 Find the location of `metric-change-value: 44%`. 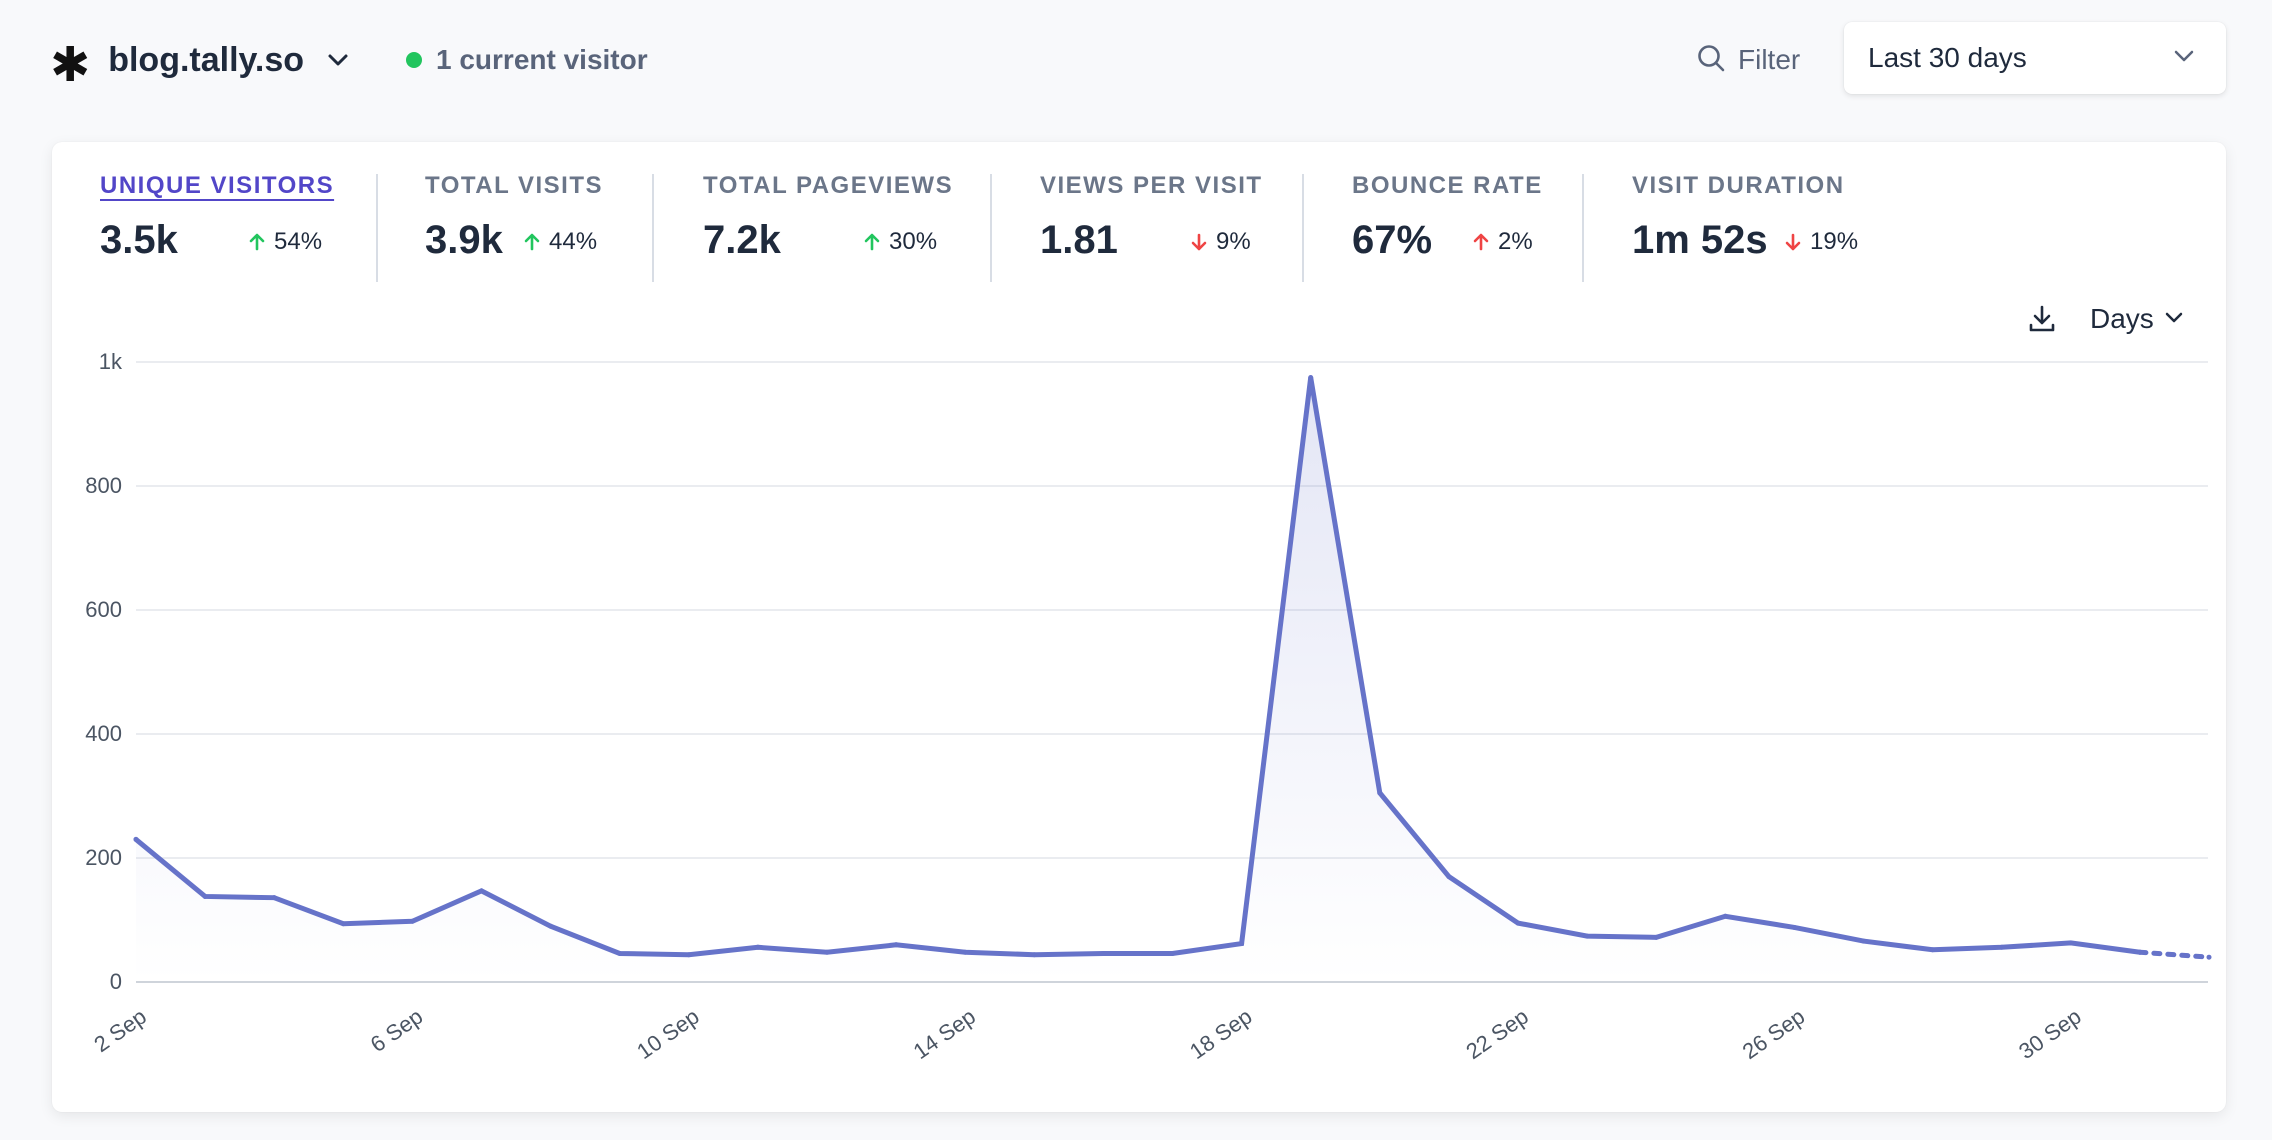

metric-change-value: 44% is located at coordinates (573, 241).